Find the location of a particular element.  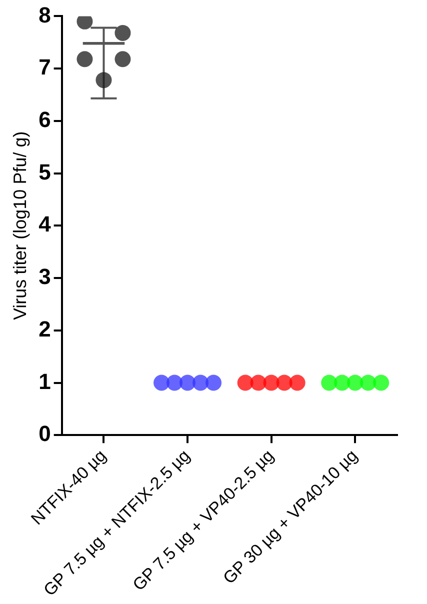

y-axis-title: Virus titer (log10 Pfu/ g) is located at coordinates (20, 225).